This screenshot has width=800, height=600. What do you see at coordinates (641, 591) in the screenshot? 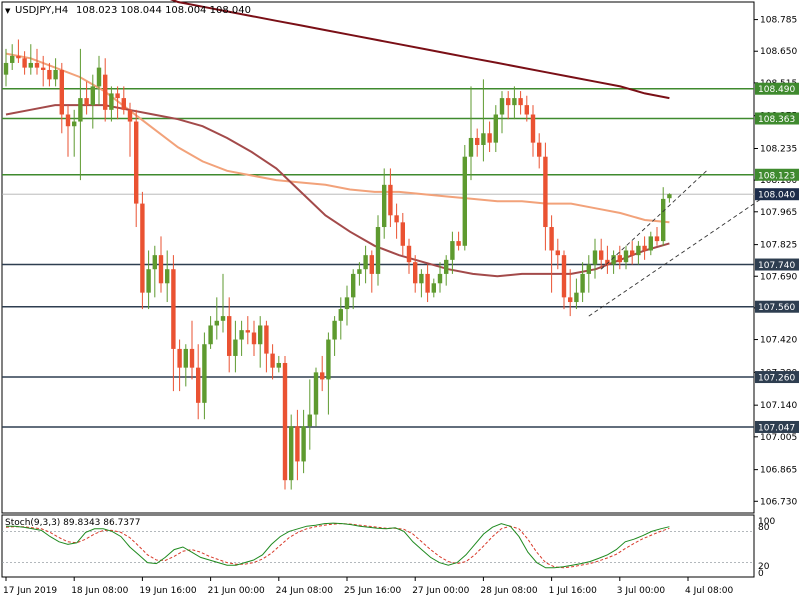
I see `time-tick-label: 3 Jul 00:00` at bounding box center [641, 591].